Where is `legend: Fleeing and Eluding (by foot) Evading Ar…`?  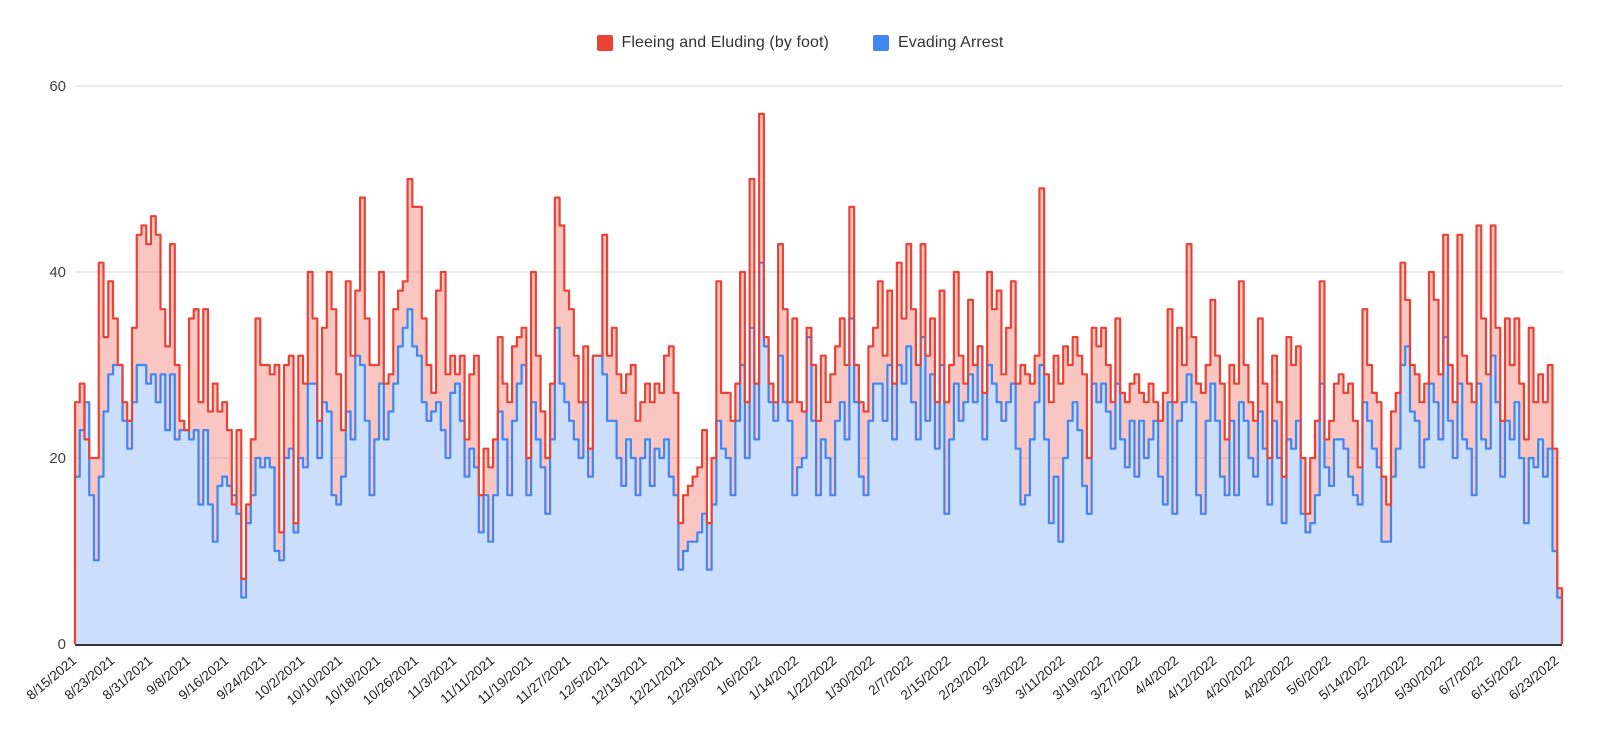 legend: Fleeing and Eluding (by foot) Evading Ar… is located at coordinates (800, 43).